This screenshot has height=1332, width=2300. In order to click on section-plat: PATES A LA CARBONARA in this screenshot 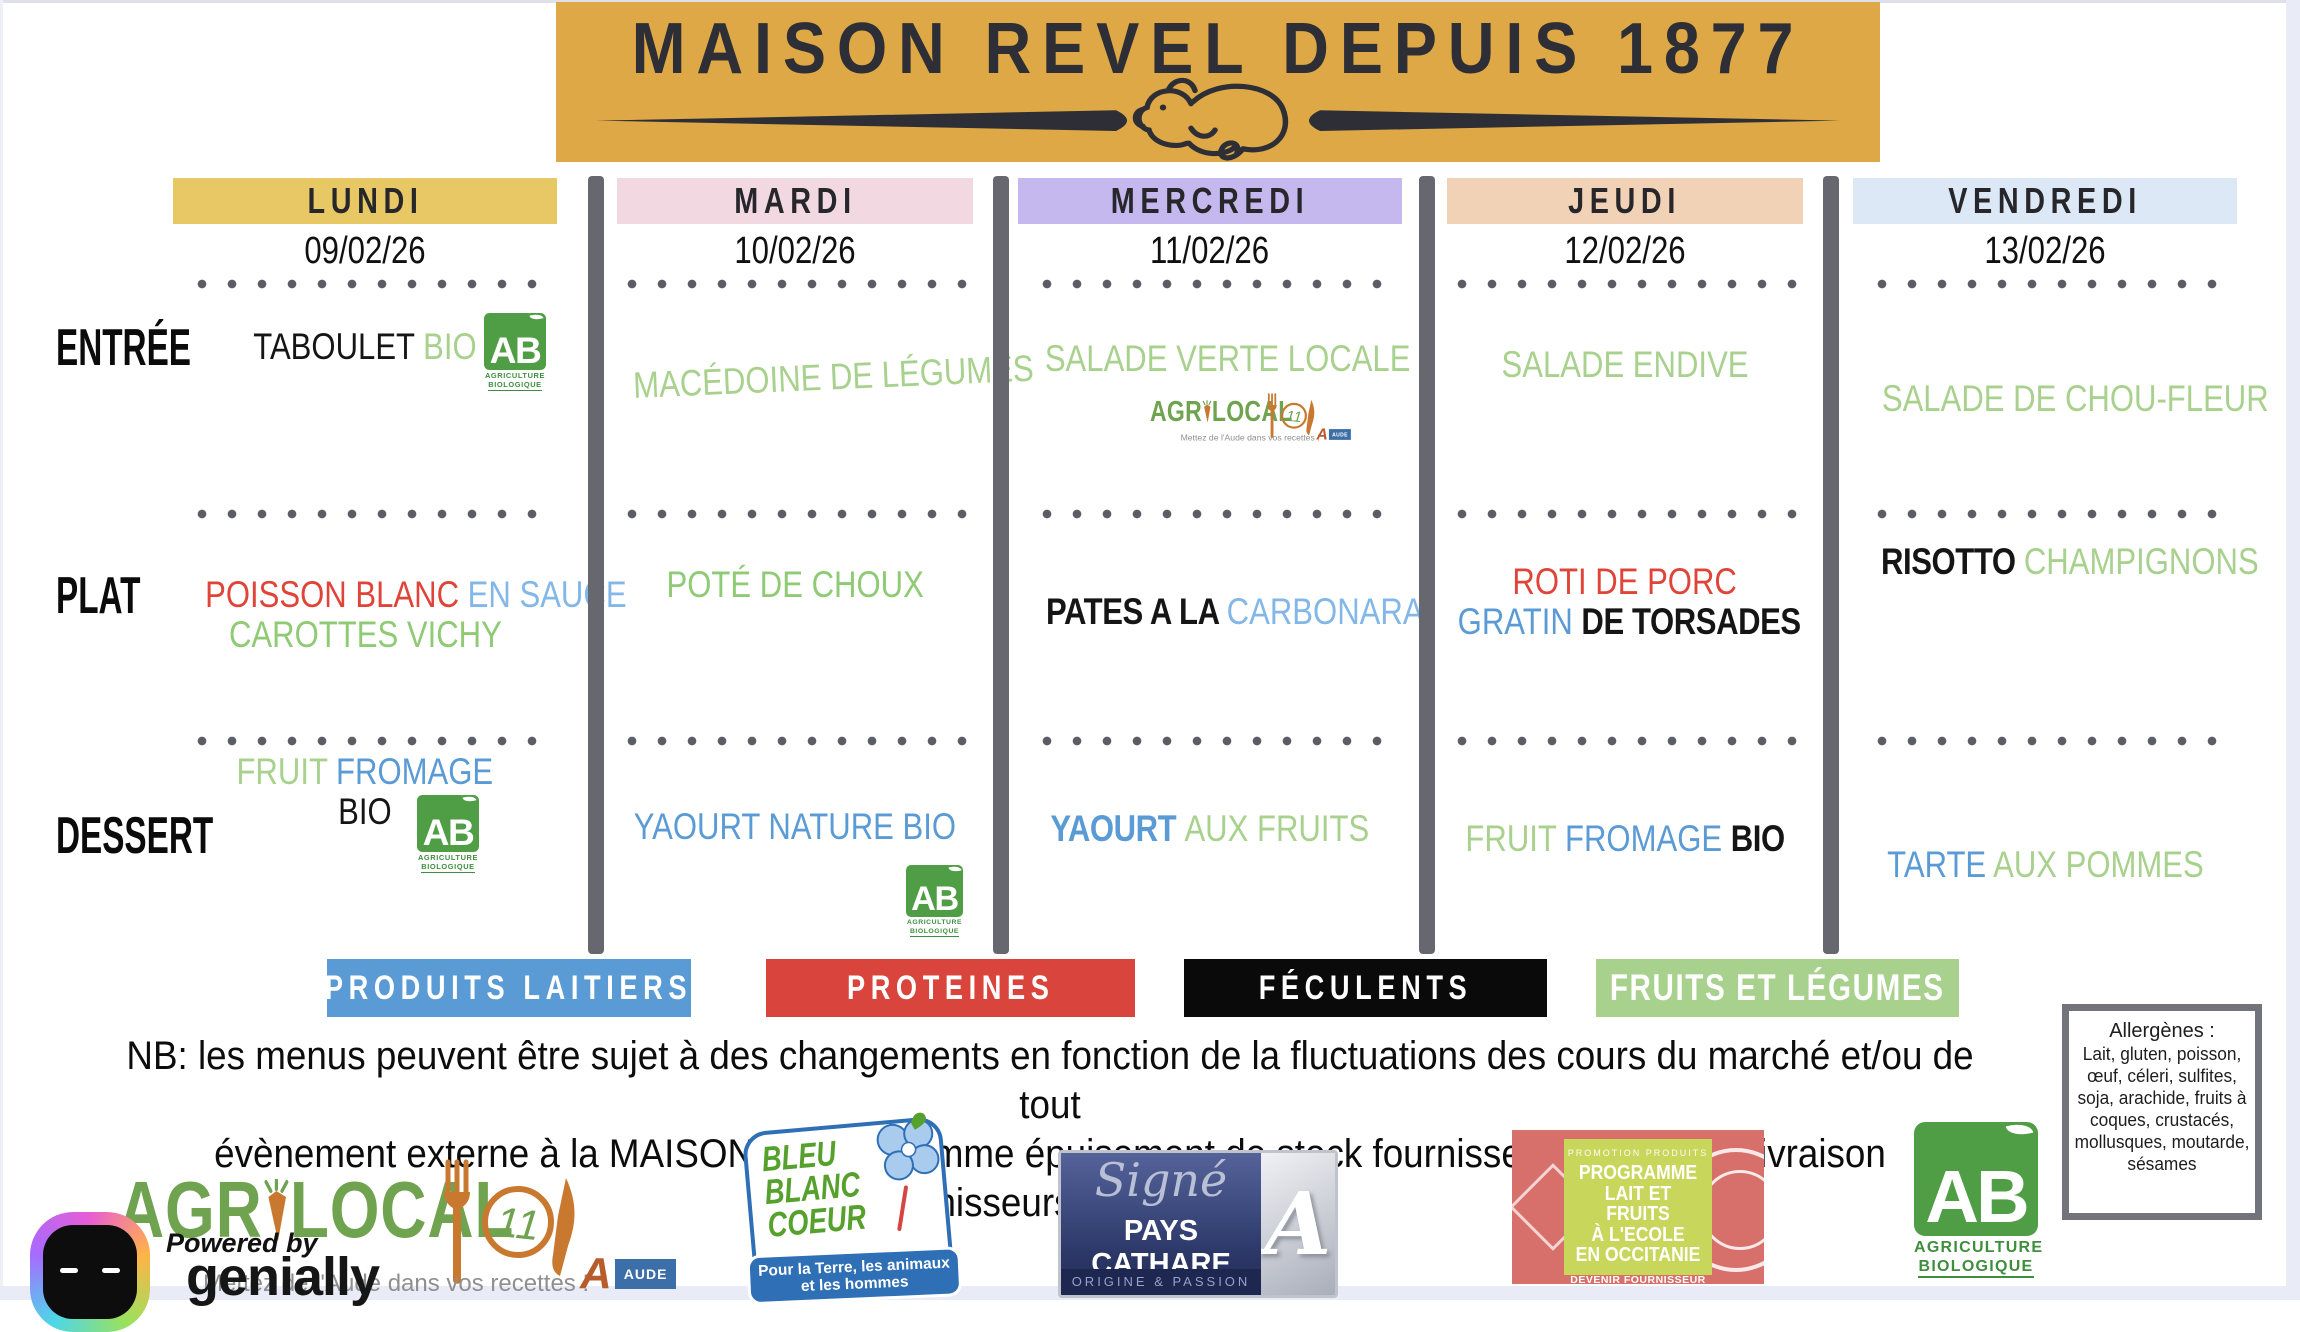, I will do `click(1217, 612)`.